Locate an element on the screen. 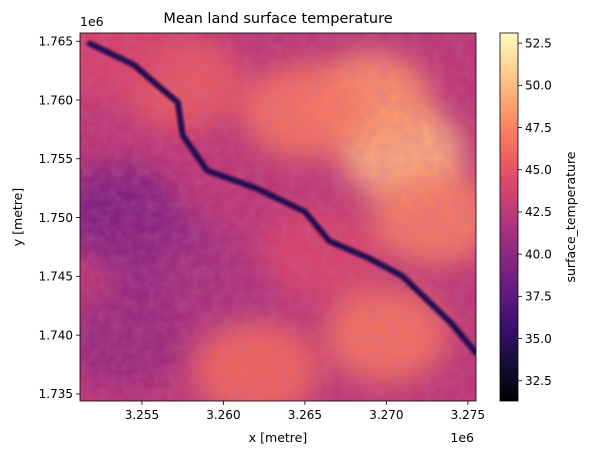  x-axis-ticks: 3.255 3.260 3.265 3.270 3.275 is located at coordinates (305, 411).